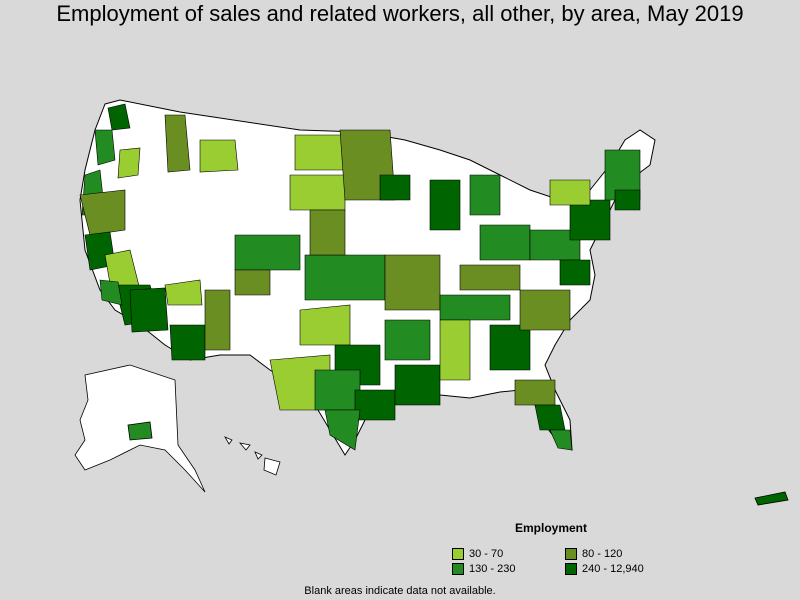 The image size is (800, 600). Describe the element at coordinates (602, 554) in the screenshot. I see `legend-label-2: 80 - 120` at that location.